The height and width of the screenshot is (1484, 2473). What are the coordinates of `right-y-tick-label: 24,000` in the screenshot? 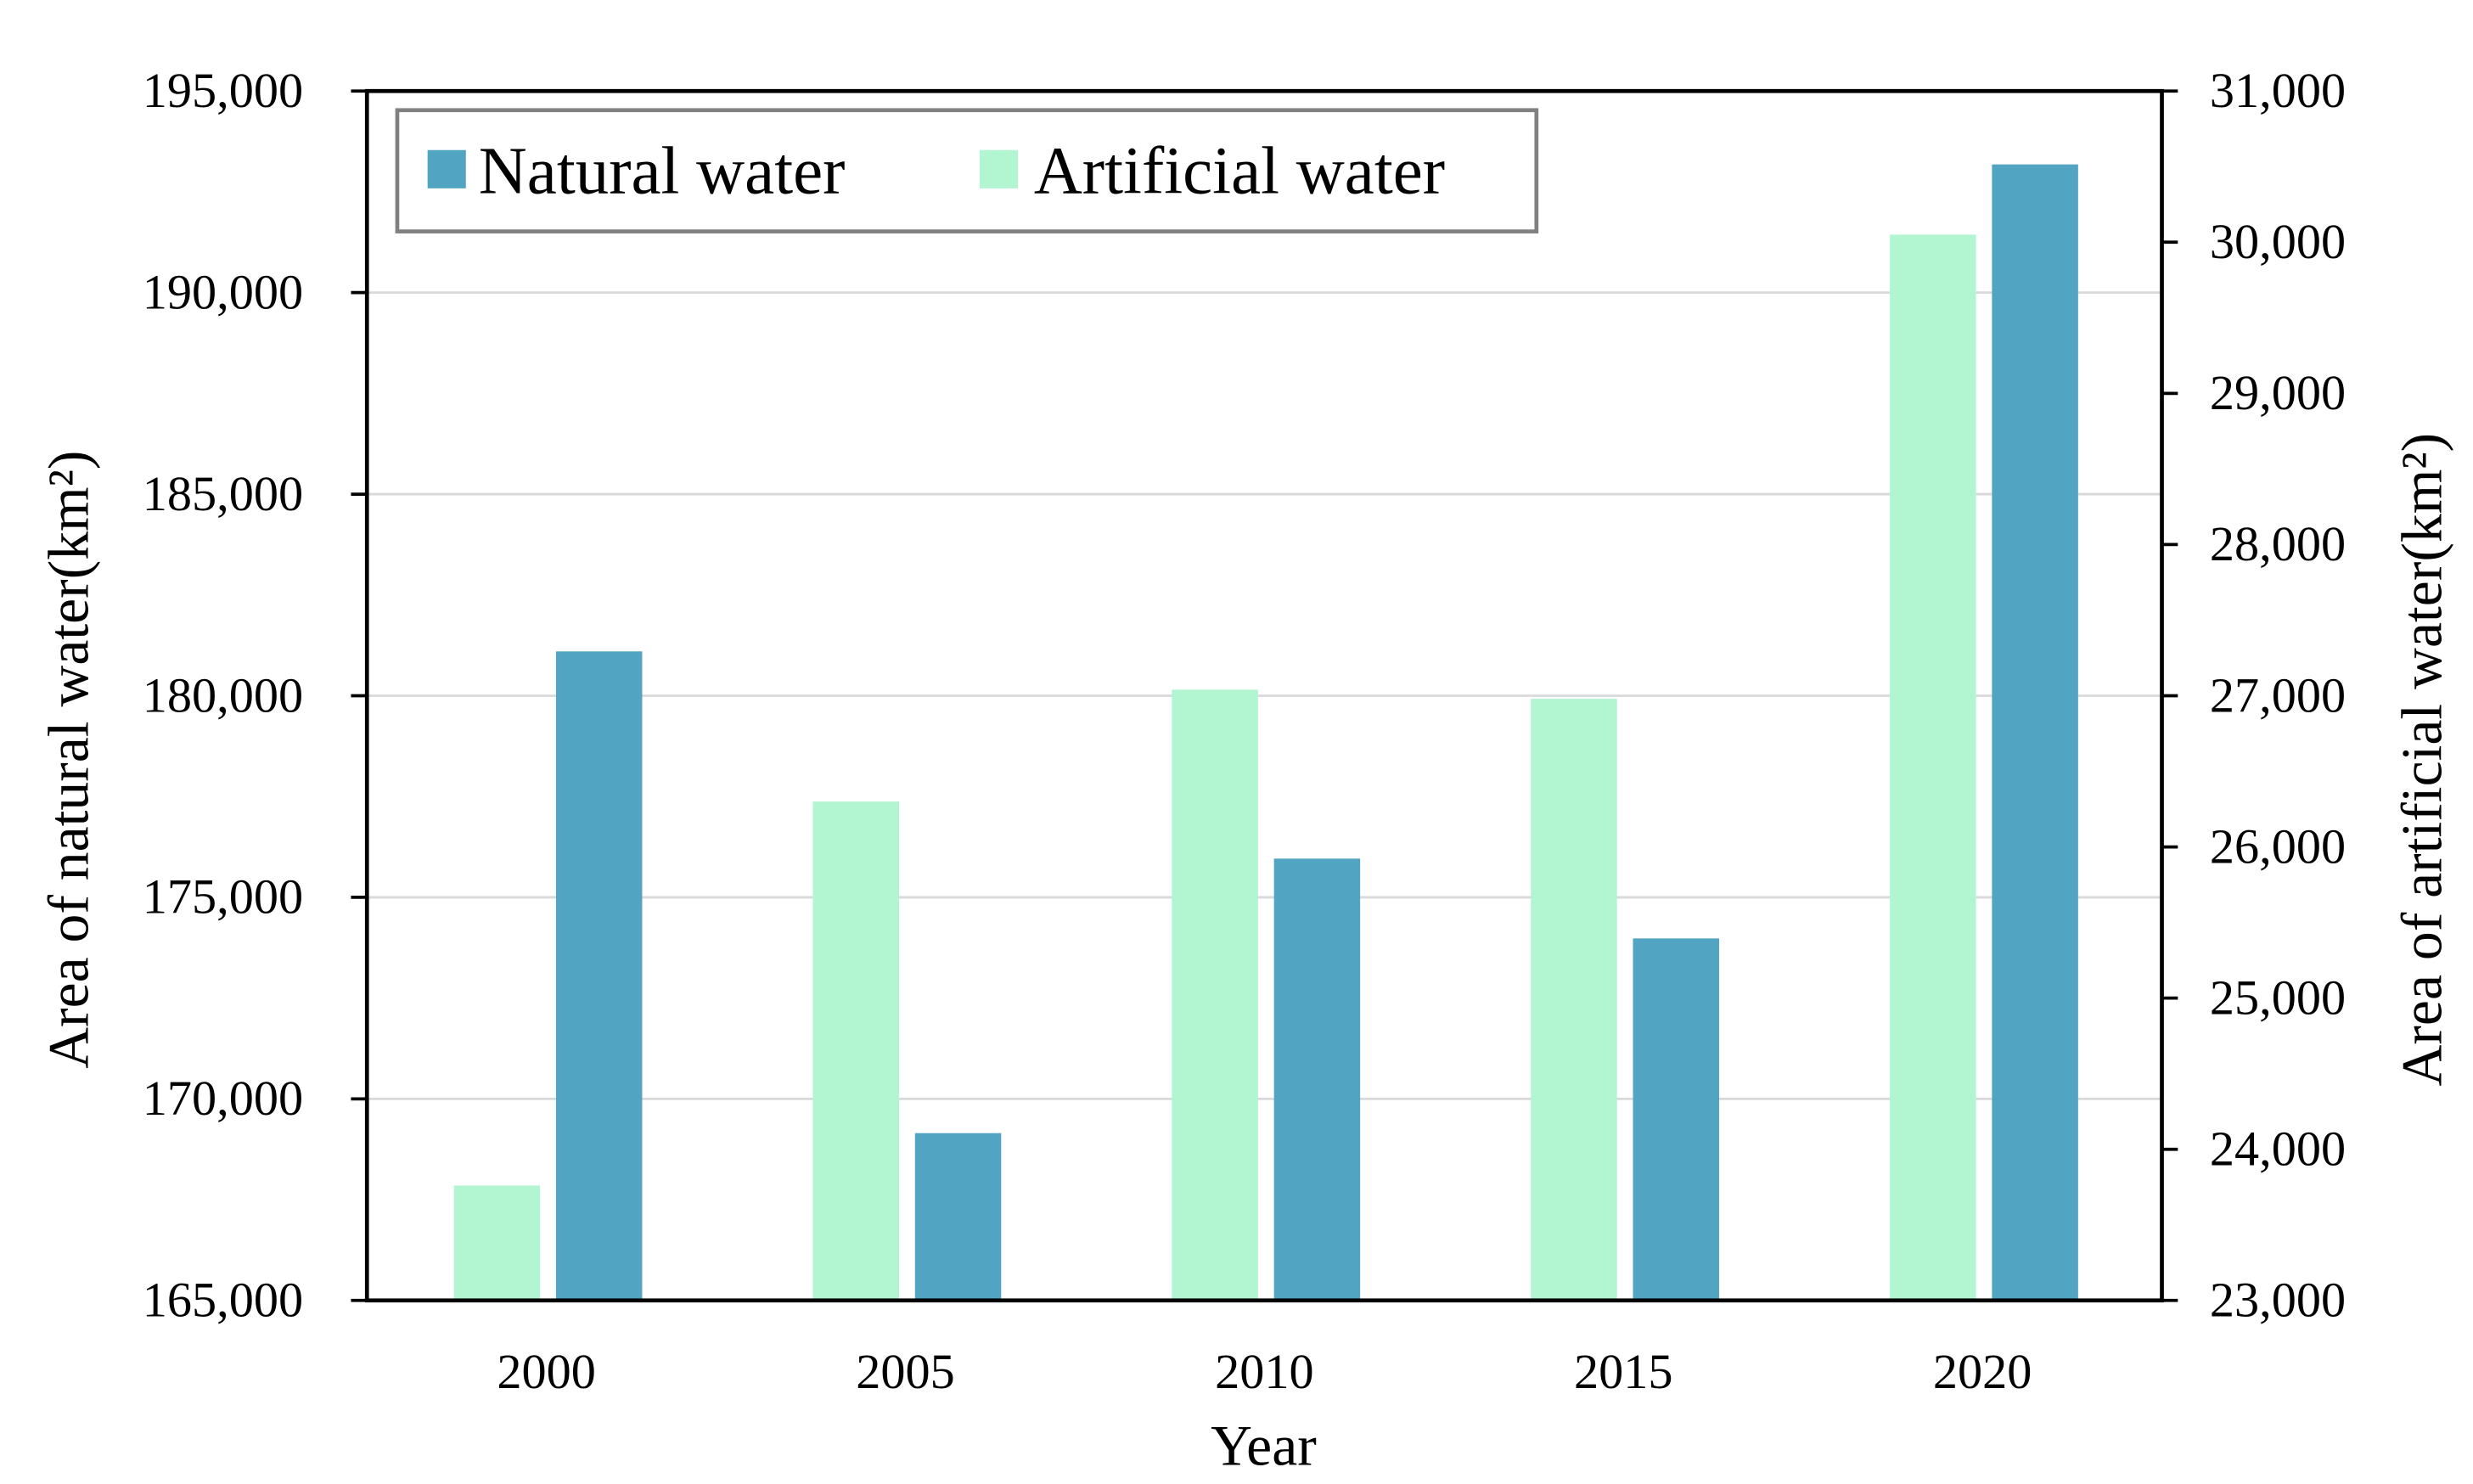 It's located at (2278, 1149).